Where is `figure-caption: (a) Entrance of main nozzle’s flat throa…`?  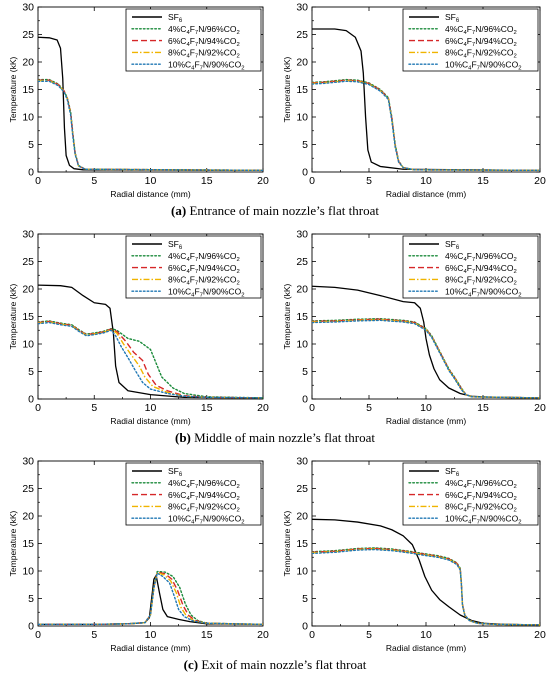 figure-caption: (a) Entrance of main nozzle’s flat throa… is located at coordinates (275, 210).